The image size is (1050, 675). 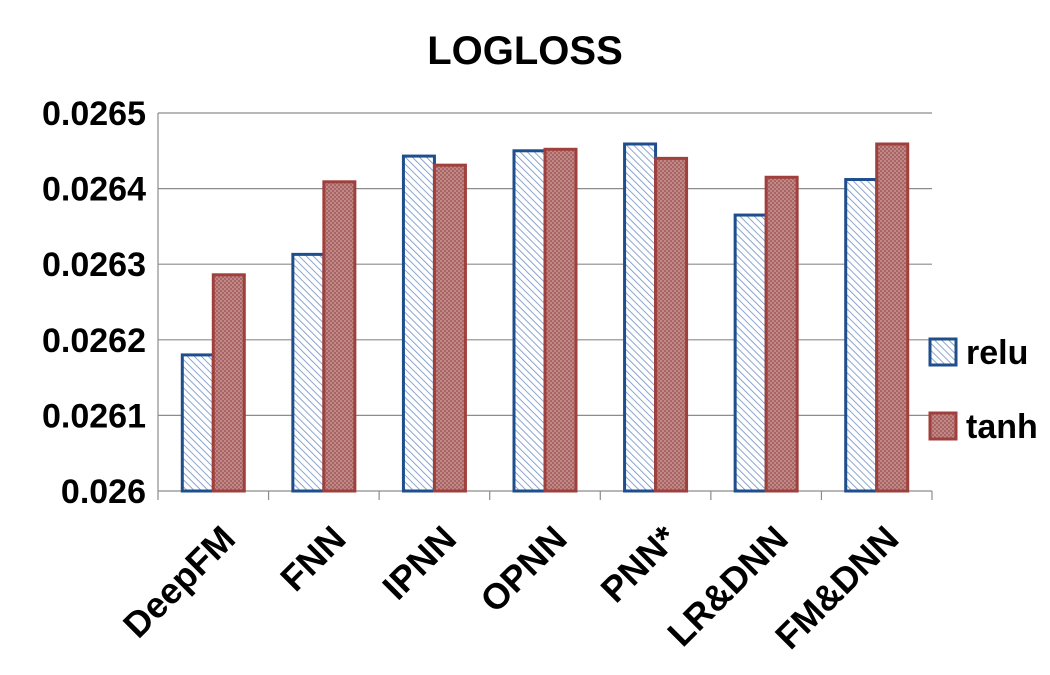 I want to click on bar-relu-lr-dnn, so click(x=750, y=353).